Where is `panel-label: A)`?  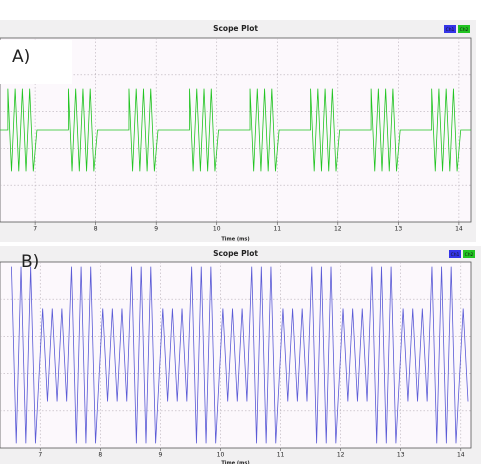 panel-label: A) is located at coordinates (21, 57).